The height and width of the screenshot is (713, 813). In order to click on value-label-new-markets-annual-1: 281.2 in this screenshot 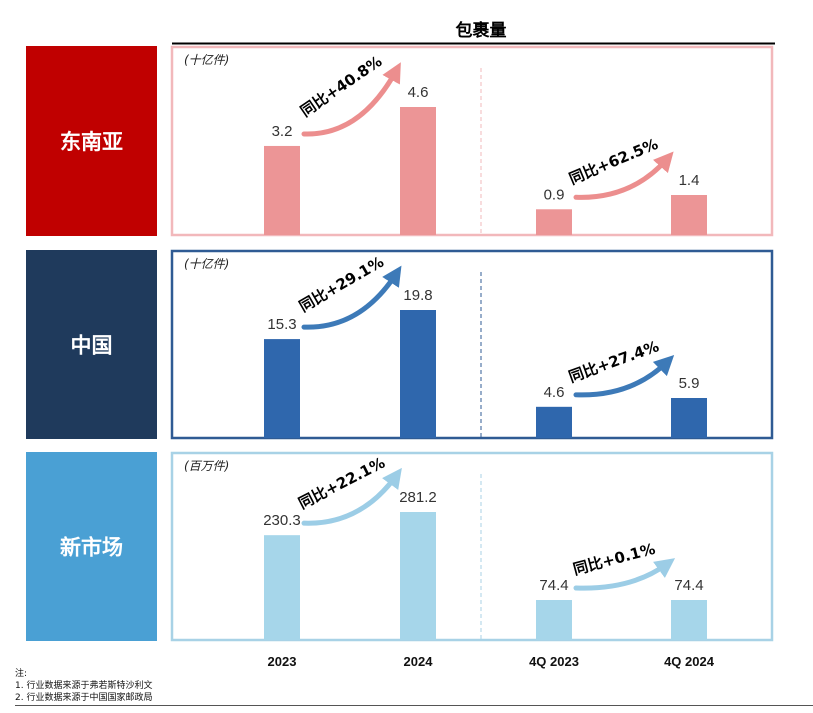, I will do `click(418, 497)`.